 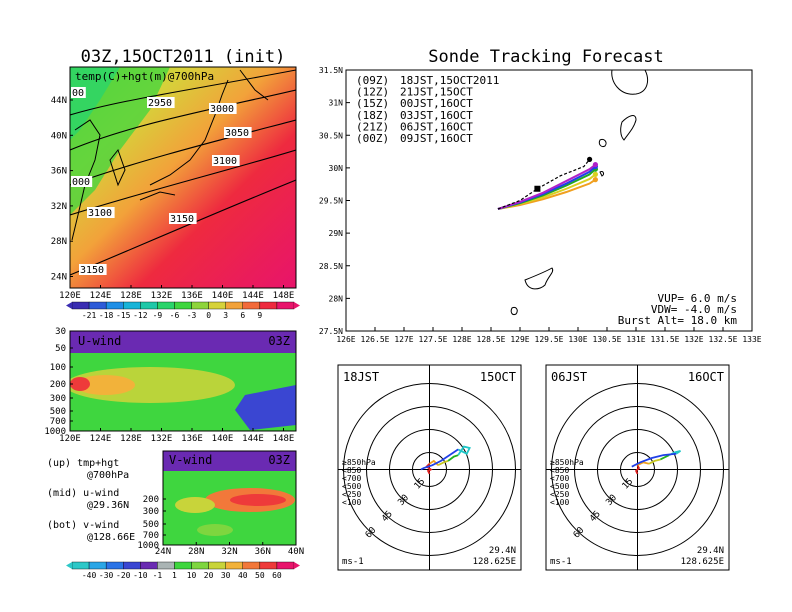 What do you see at coordinates (208, 315) in the screenshot?
I see `colorbar-label: 0` at bounding box center [208, 315].